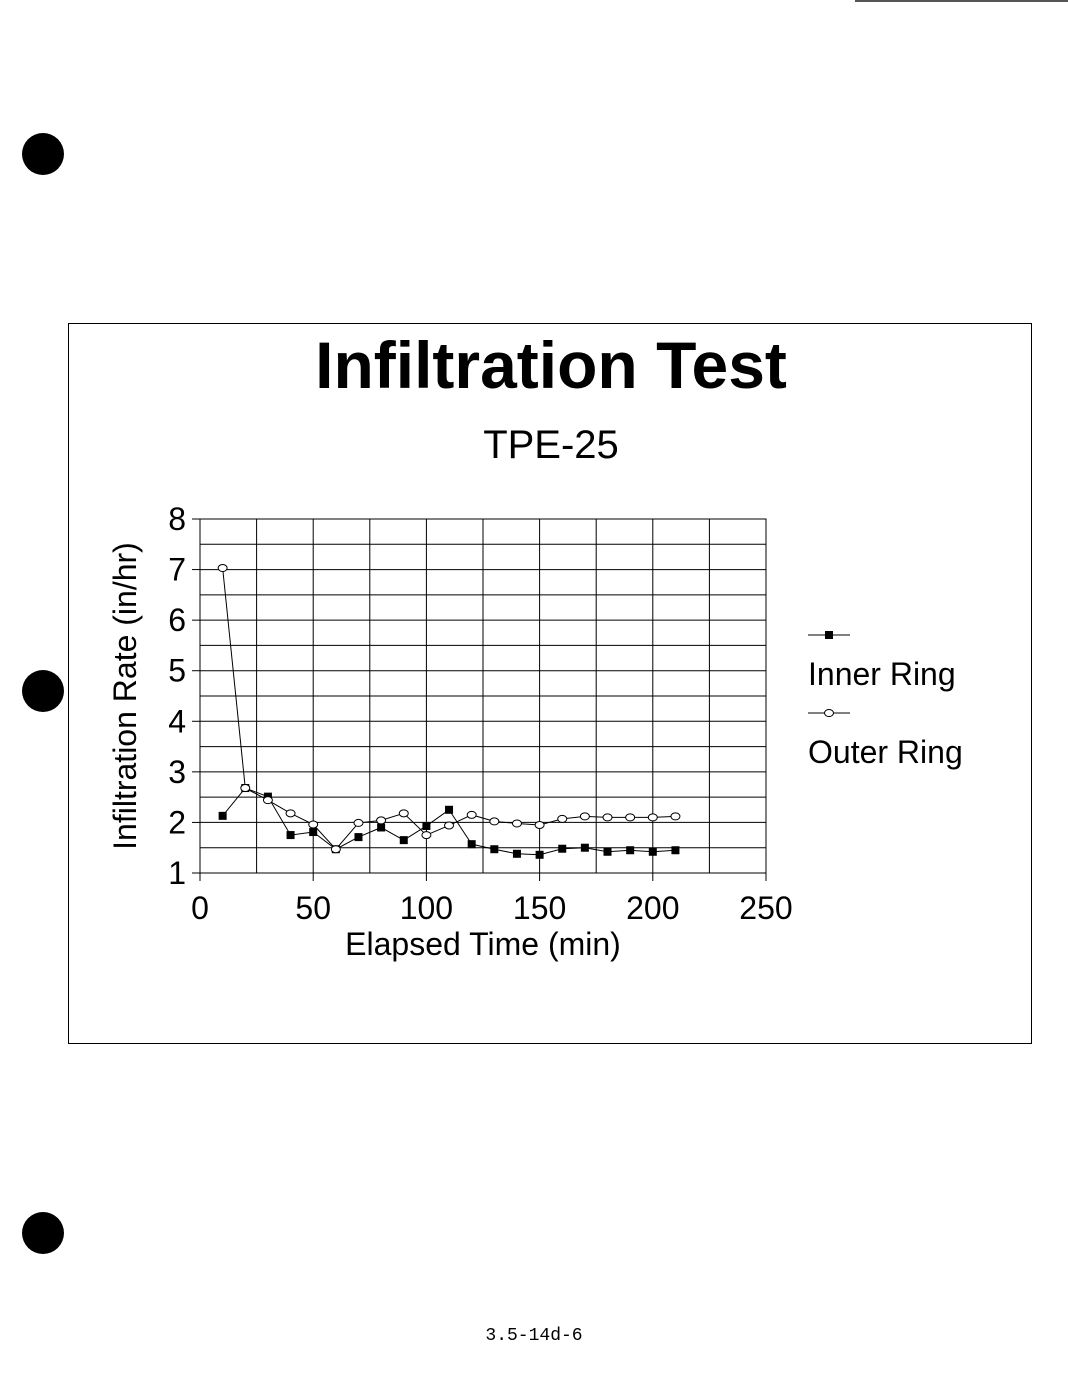  What do you see at coordinates (534, 1336) in the screenshot?
I see `page-number: 3.5-14d-6` at bounding box center [534, 1336].